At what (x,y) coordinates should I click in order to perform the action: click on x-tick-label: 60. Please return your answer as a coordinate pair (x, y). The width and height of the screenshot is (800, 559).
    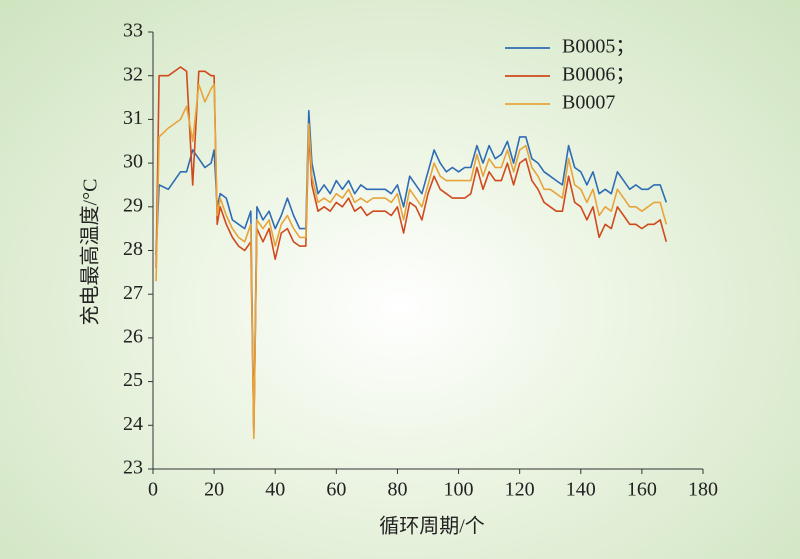
    Looking at the image, I should click on (336, 490).